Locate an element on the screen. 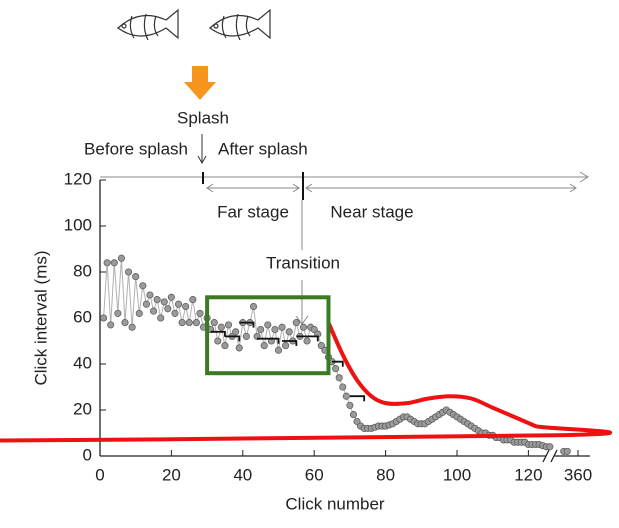 This screenshot has height=528, width=619. fish-icons is located at coordinates (194, 24).